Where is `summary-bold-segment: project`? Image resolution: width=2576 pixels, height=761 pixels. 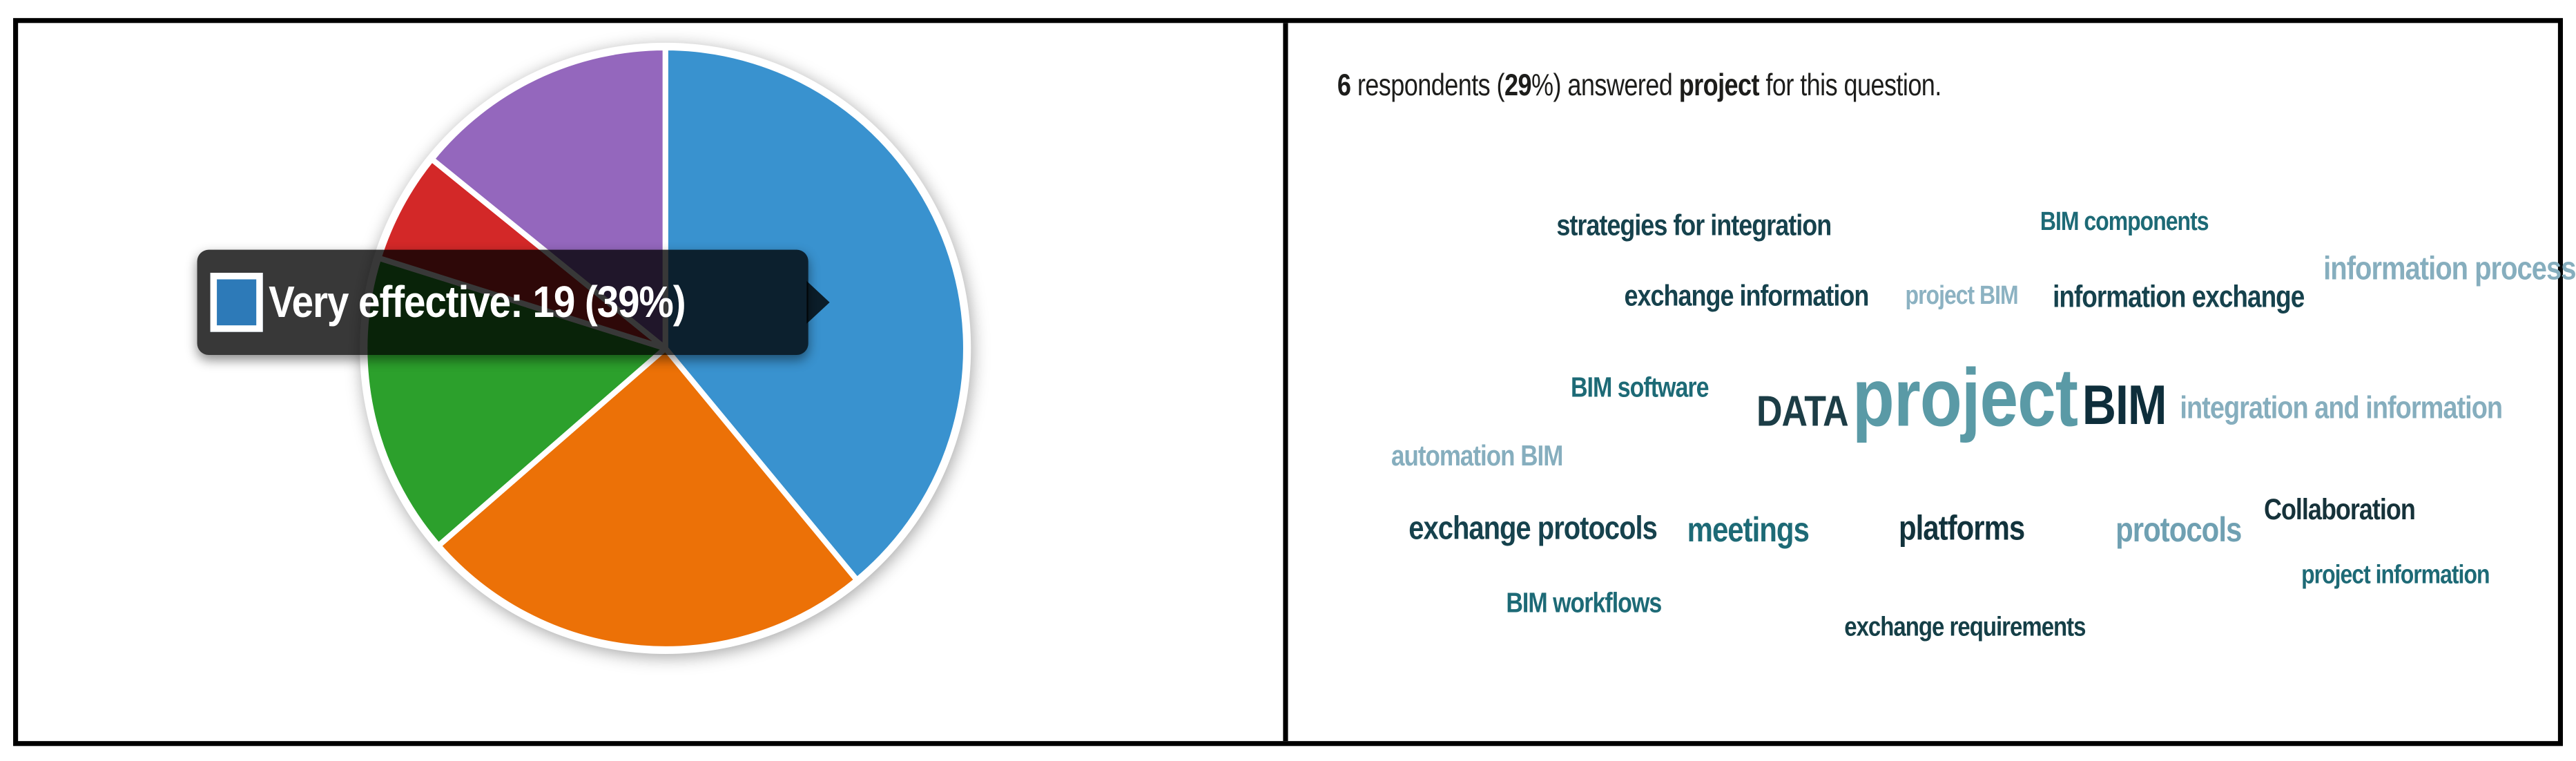
summary-bold-segment: project is located at coordinates (1719, 85).